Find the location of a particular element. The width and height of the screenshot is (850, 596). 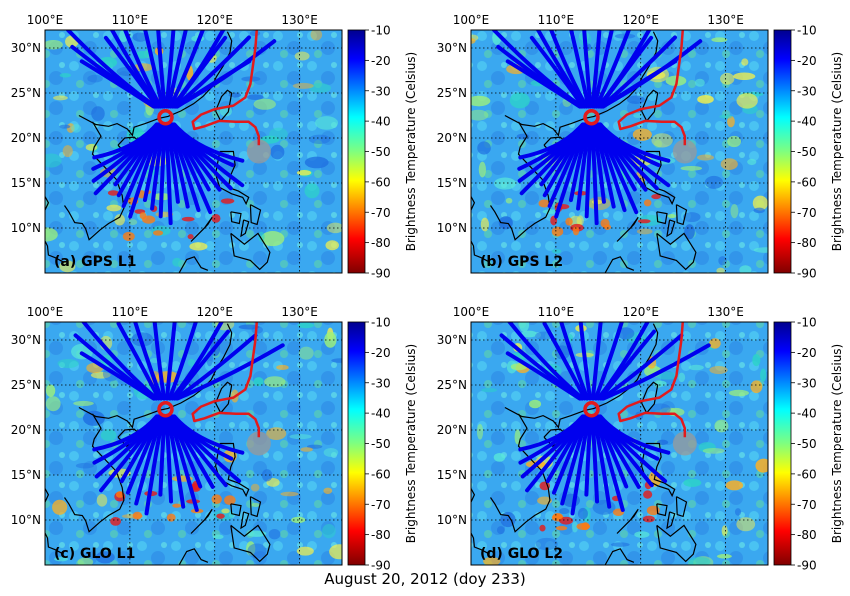

longitude-tick-label: 130°E is located at coordinates (725, 312).